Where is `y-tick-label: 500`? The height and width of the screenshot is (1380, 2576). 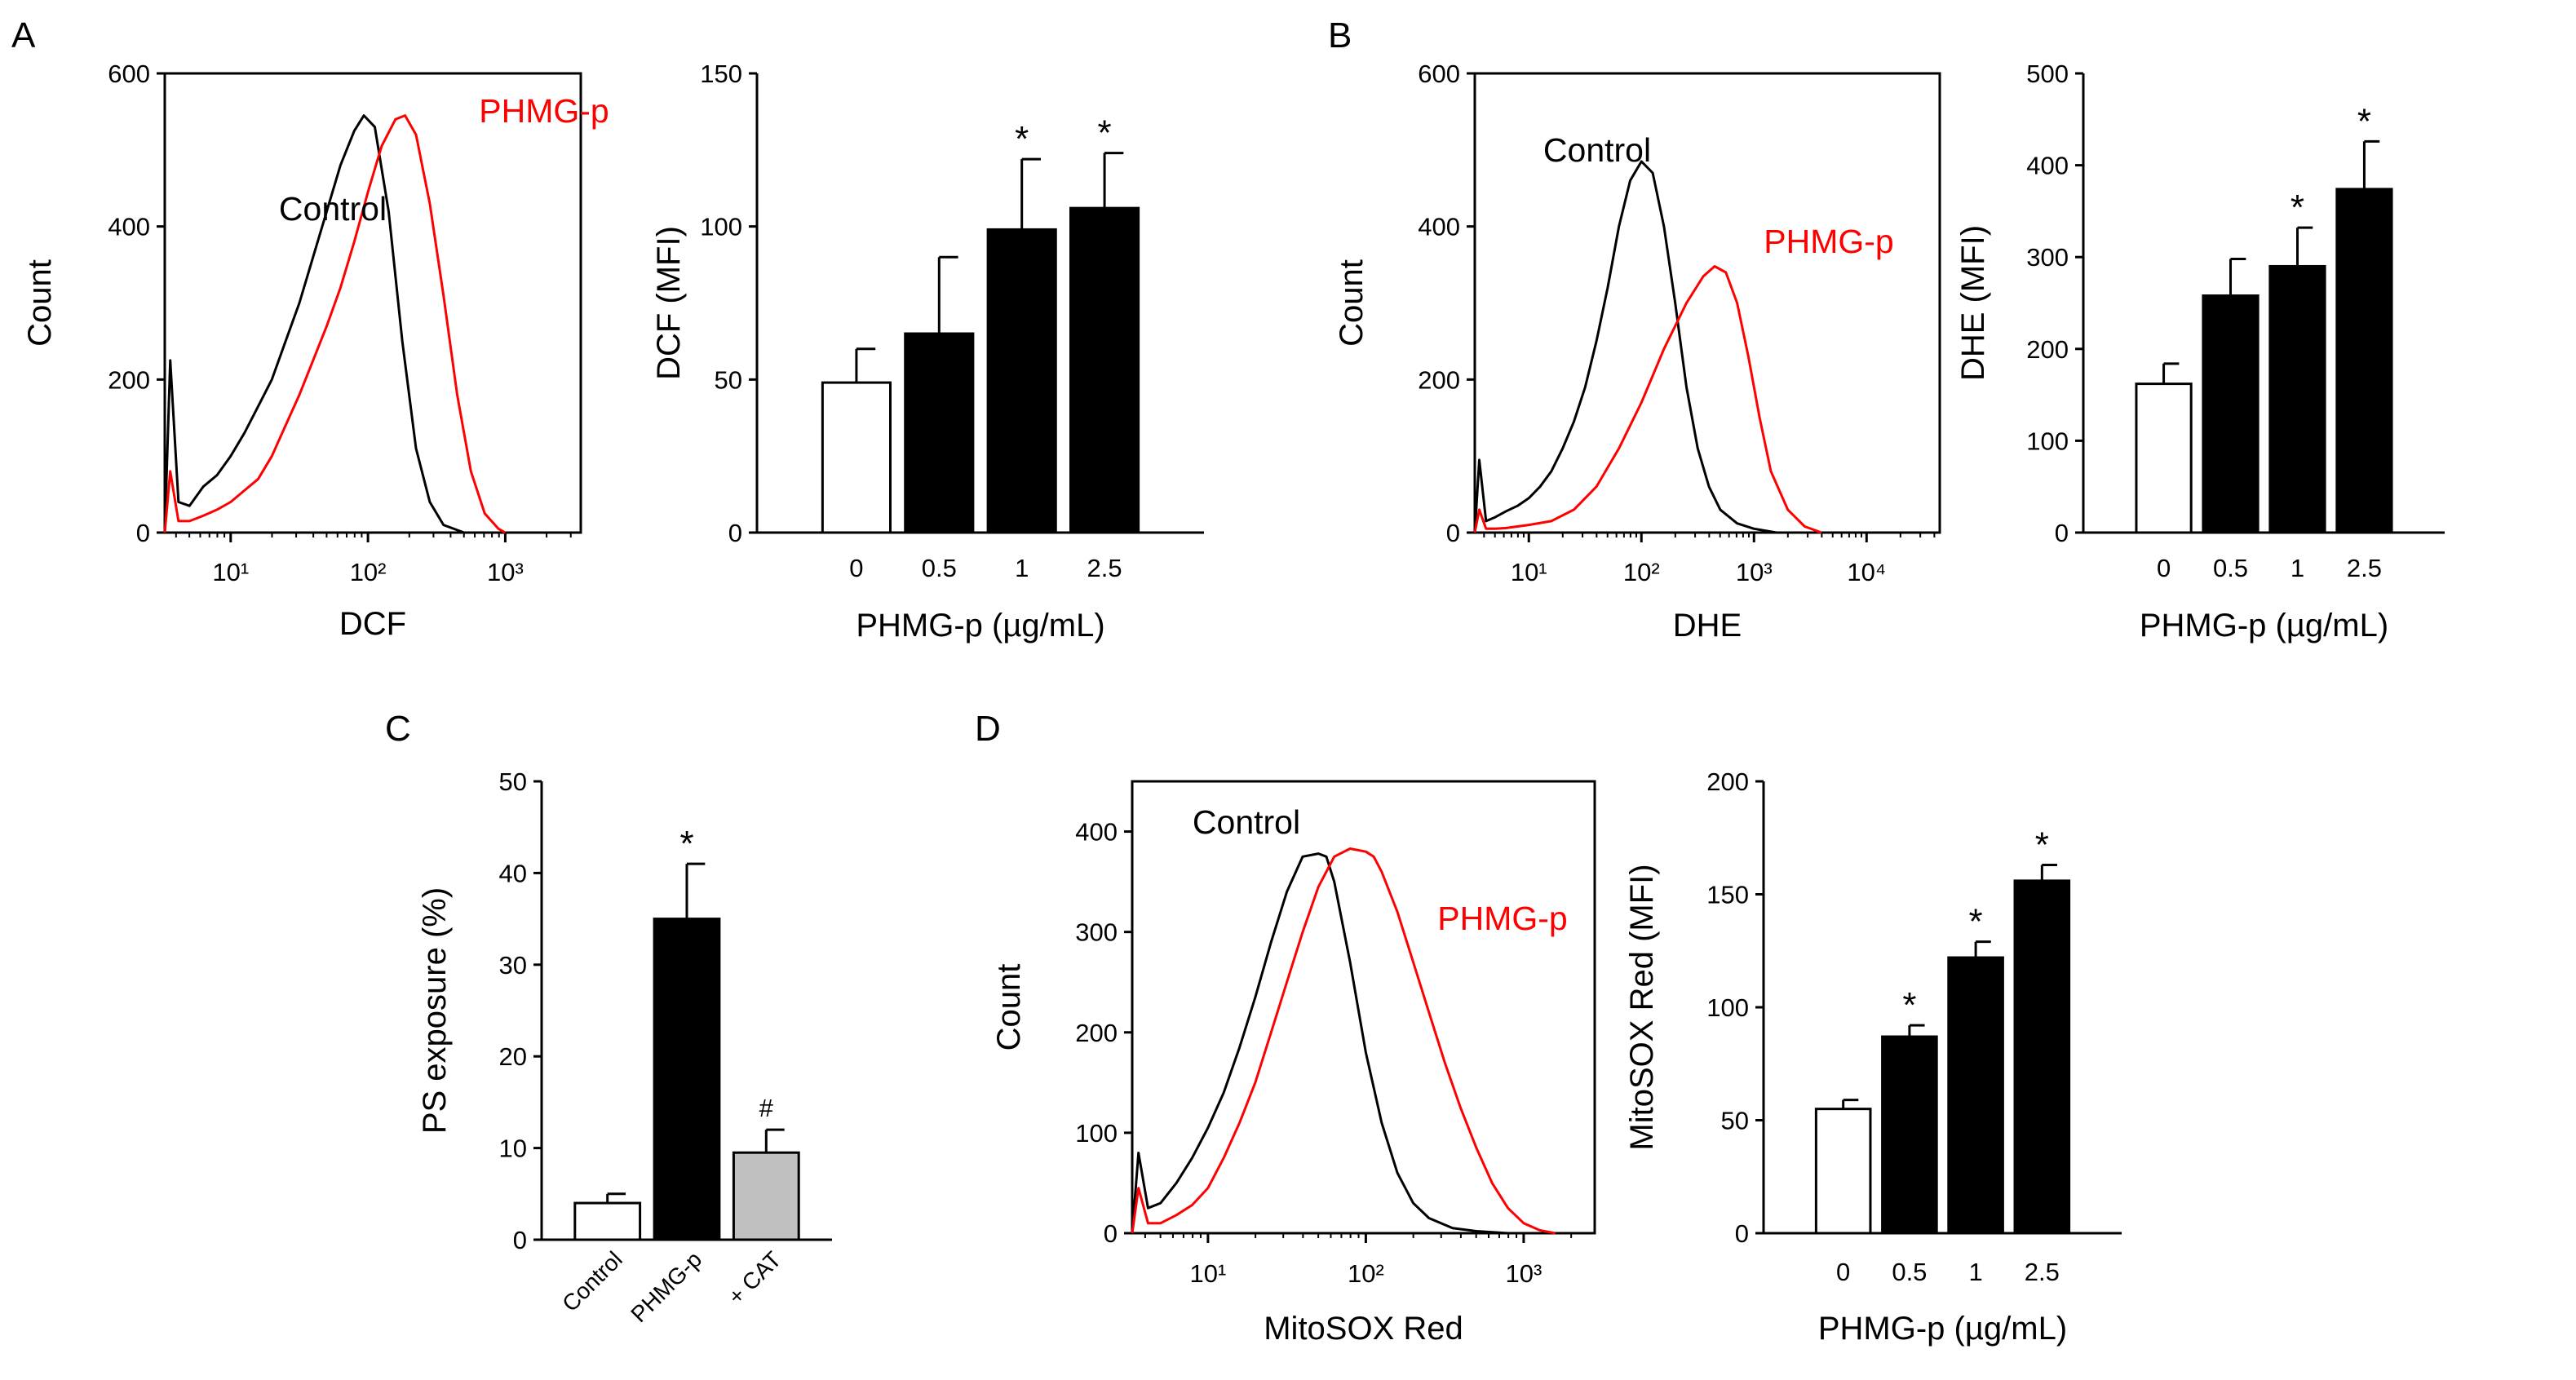 y-tick-label: 500 is located at coordinates (2047, 74).